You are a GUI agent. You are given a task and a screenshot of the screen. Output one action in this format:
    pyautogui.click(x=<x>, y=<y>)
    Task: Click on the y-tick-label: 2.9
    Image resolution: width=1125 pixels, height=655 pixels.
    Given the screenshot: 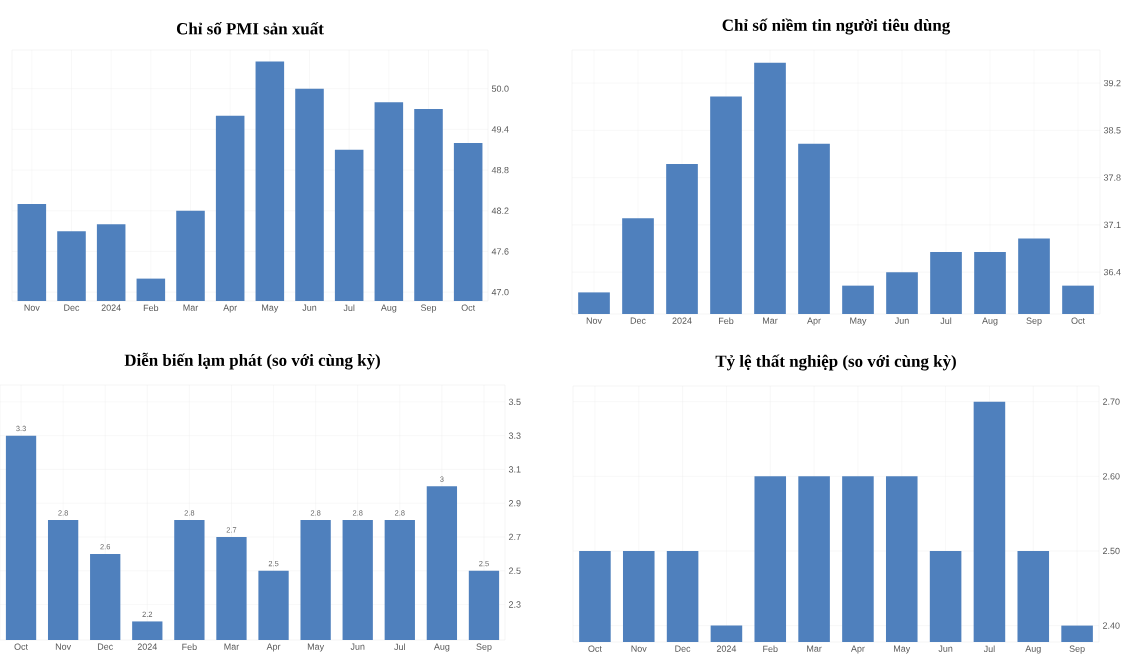 What is the action you would take?
    pyautogui.click(x=514, y=503)
    